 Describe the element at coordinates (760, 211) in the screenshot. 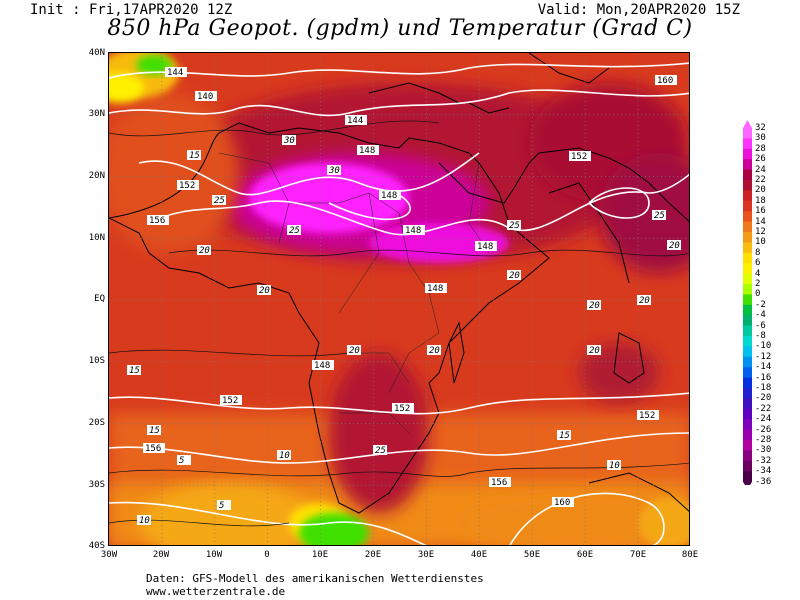

I see `legend-label: 16` at that location.